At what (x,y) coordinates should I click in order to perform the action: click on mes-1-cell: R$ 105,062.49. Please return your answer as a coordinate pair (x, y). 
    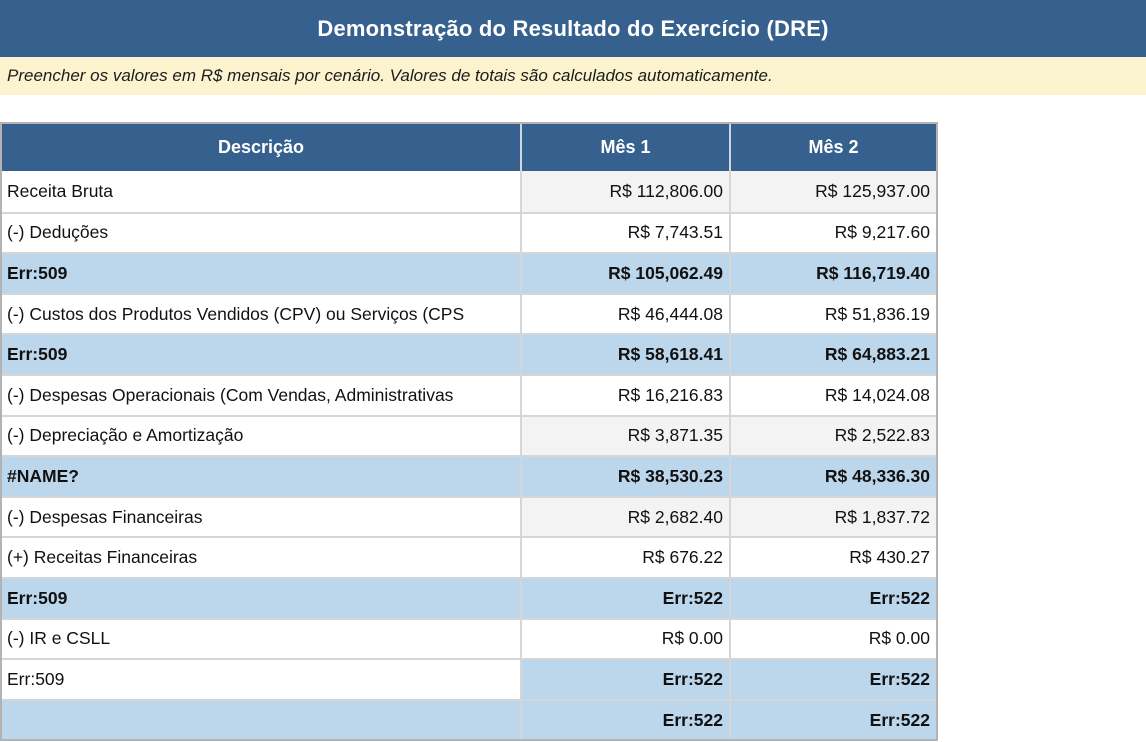
    Looking at the image, I should click on (624, 273).